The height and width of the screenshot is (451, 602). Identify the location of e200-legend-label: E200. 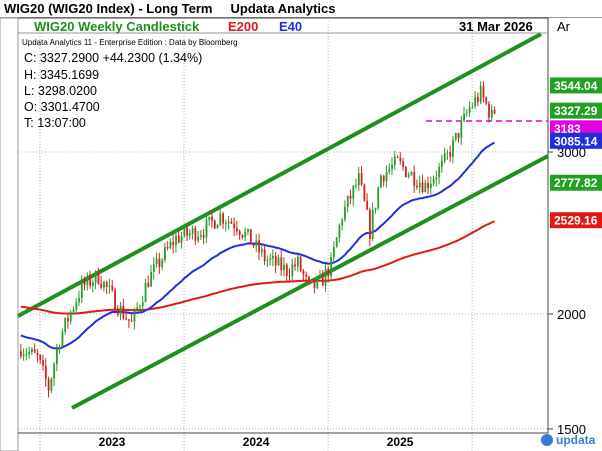
(243, 26).